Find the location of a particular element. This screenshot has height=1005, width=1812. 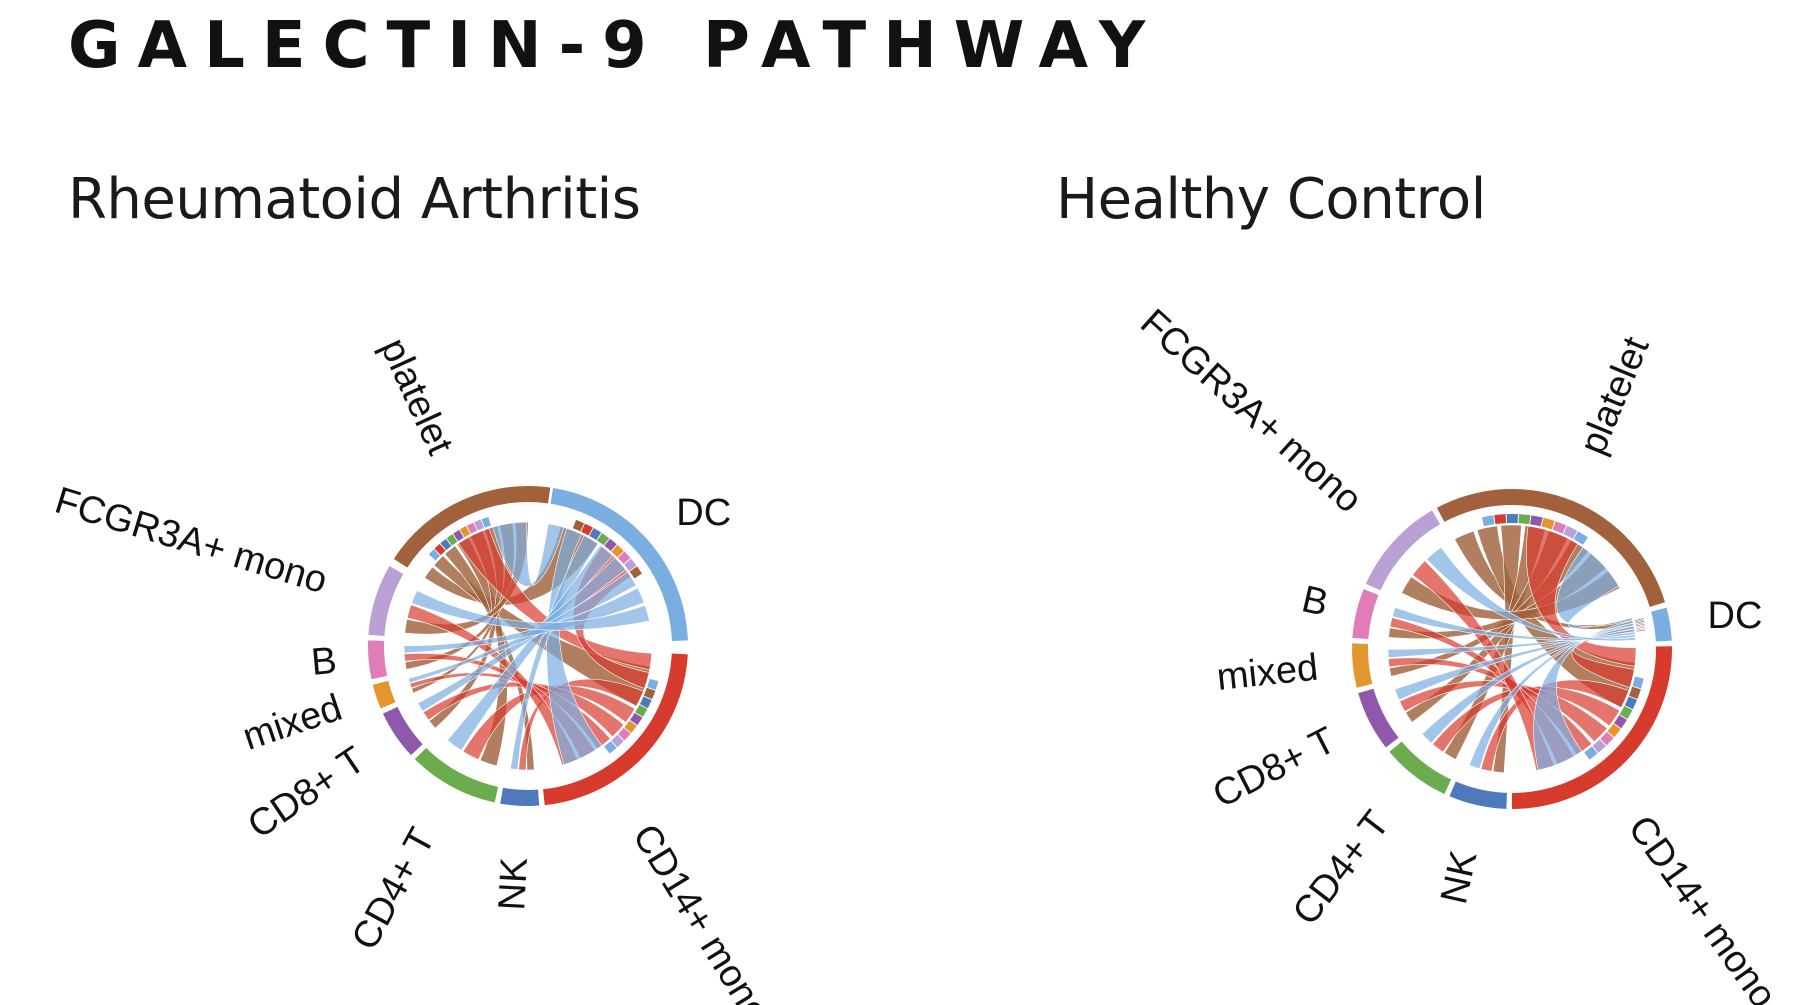

chord-cd14plus-mono-to-platelet is located at coordinates (1581, 596).